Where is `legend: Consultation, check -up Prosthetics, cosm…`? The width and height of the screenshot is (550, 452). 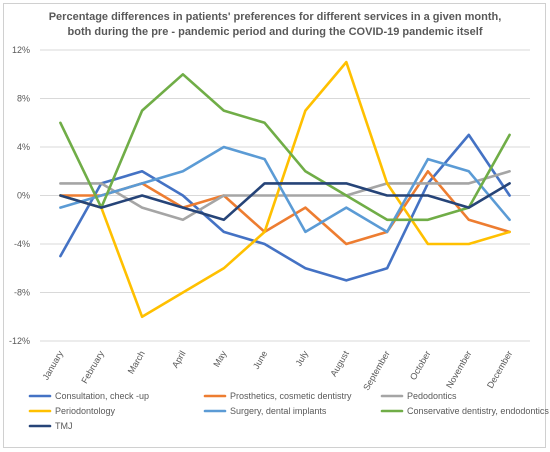
legend: Consultation, check -up Prosthetics, cosm… is located at coordinates (288, 411).